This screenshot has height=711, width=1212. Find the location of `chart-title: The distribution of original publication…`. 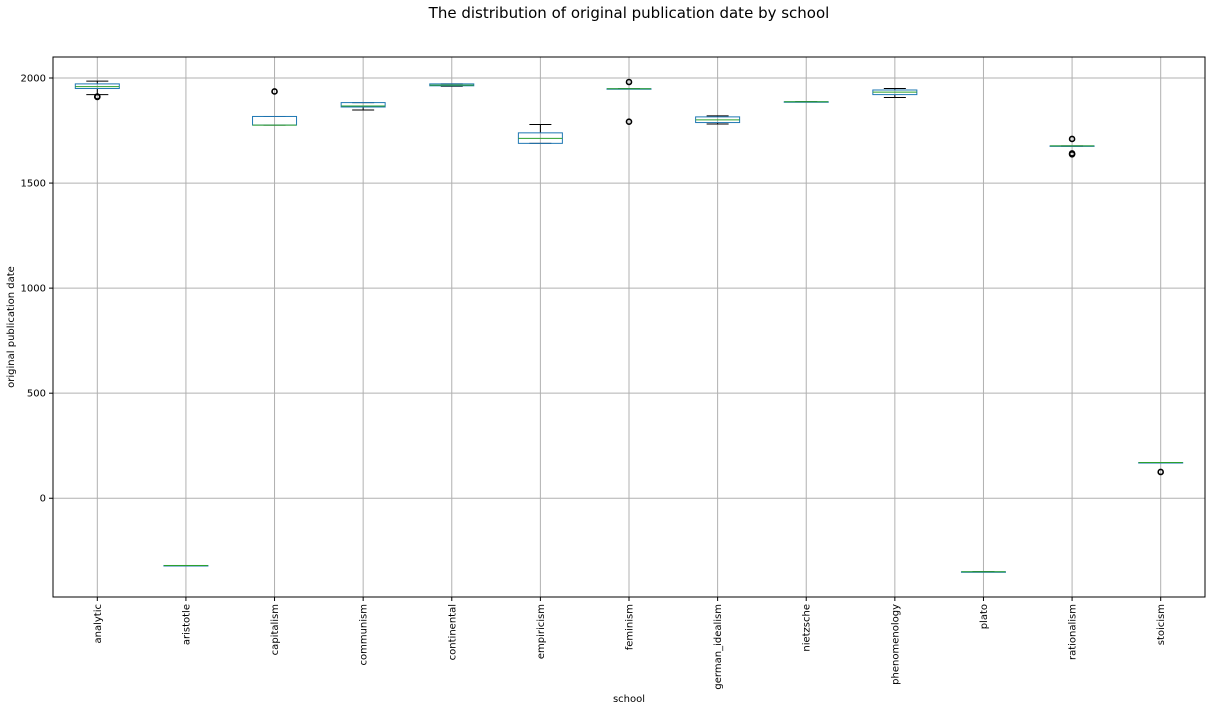

chart-title: The distribution of original publication… is located at coordinates (629, 13).